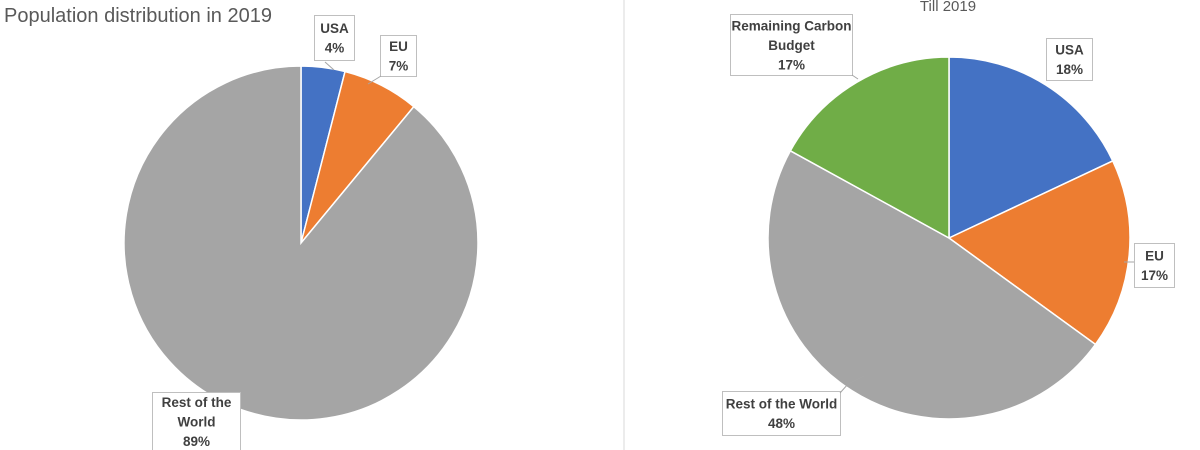 The image size is (1200, 450). I want to click on data-label-text: USA 18%, so click(1069, 60).